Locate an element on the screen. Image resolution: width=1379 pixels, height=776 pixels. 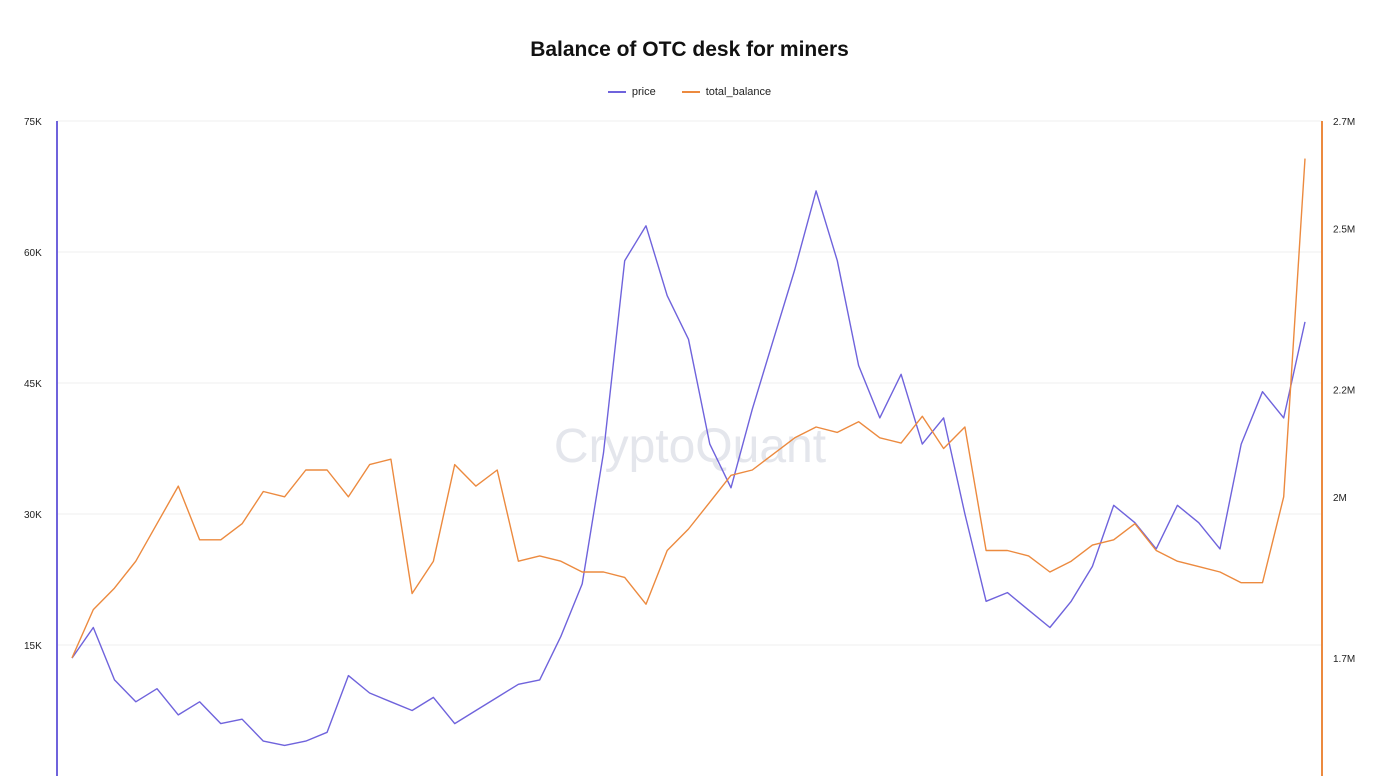
legend: price total_balance is located at coordinates (689, 92).